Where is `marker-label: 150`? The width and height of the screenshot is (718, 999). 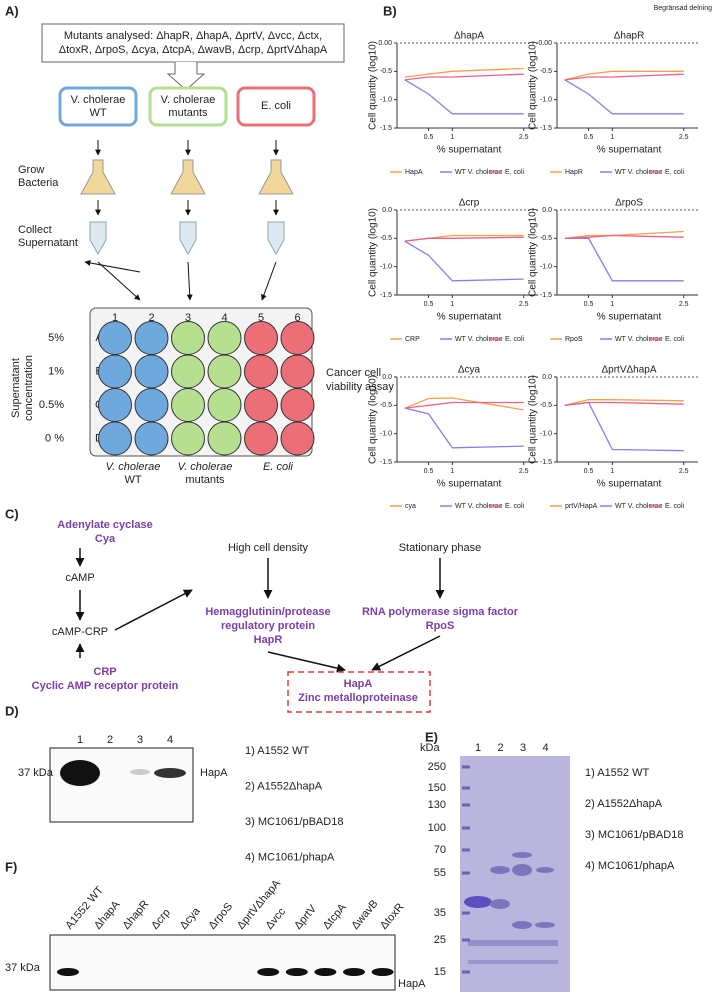 marker-label: 150 is located at coordinates (437, 788).